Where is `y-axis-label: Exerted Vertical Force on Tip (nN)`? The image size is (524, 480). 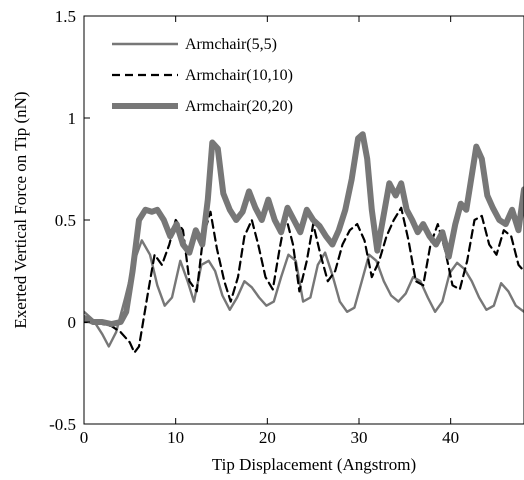
y-axis-label: Exerted Vertical Force on Tip (nN) is located at coordinates (20, 209).